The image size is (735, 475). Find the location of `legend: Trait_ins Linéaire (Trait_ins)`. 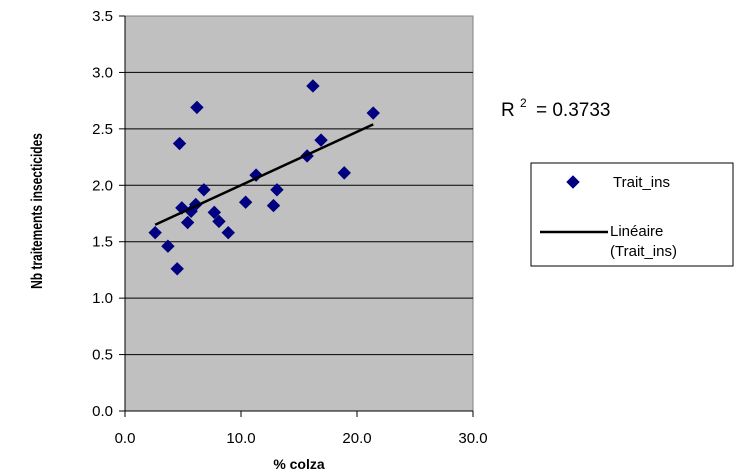

legend: Trait_ins Linéaire (Trait_ins) is located at coordinates (632, 214).